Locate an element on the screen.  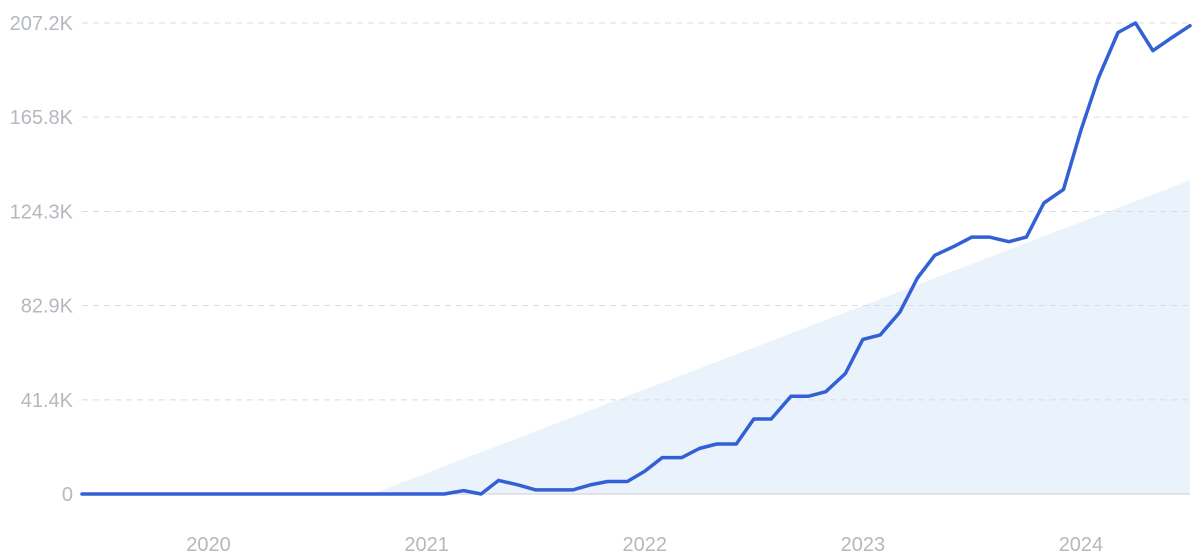
y-tick-label: 41.4K is located at coordinates (47, 401).